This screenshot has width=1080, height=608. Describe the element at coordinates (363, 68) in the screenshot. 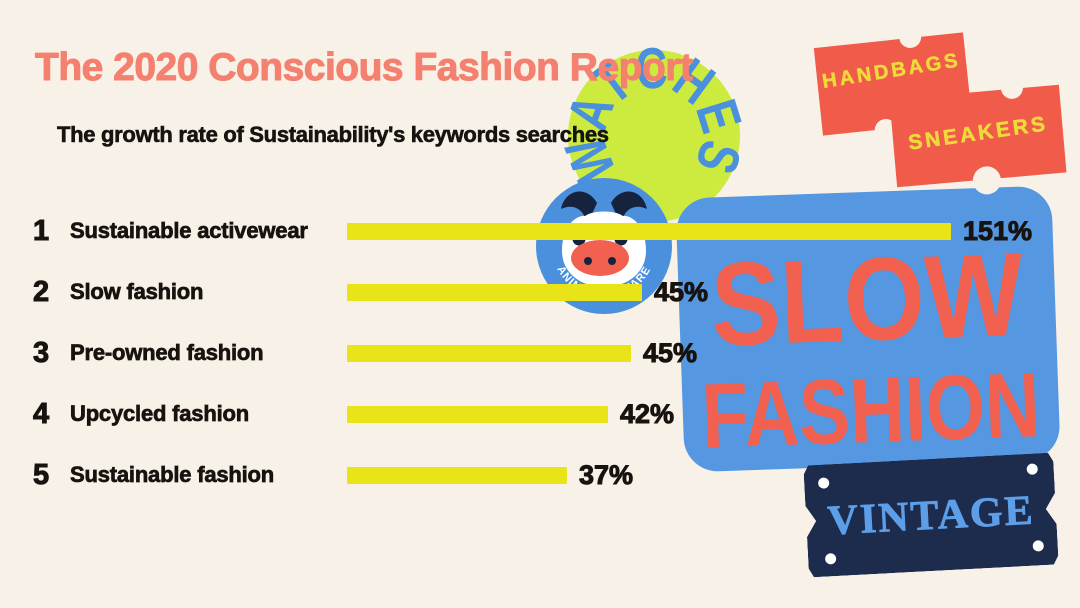

I see `page-title: The 2020 Conscious Fashion Report` at that location.